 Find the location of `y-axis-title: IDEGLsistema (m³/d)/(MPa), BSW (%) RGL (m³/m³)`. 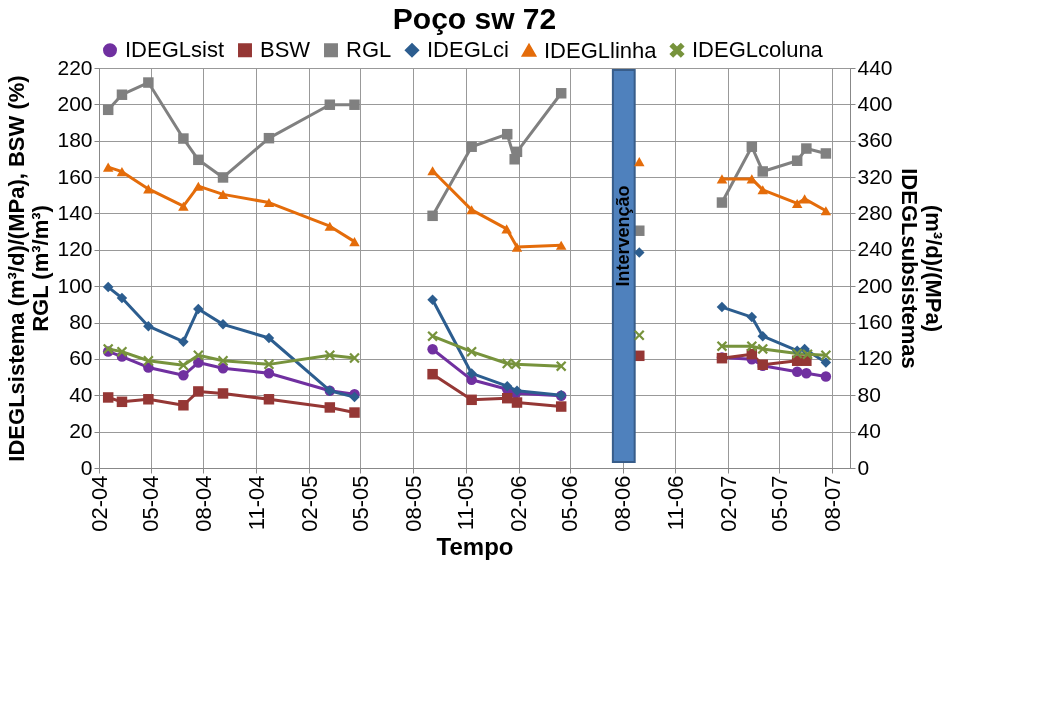

y-axis-title: IDEGLsistema (m³/d)/(MPa), BSW (%) RGL (m³/m³) is located at coordinates (29, 268).